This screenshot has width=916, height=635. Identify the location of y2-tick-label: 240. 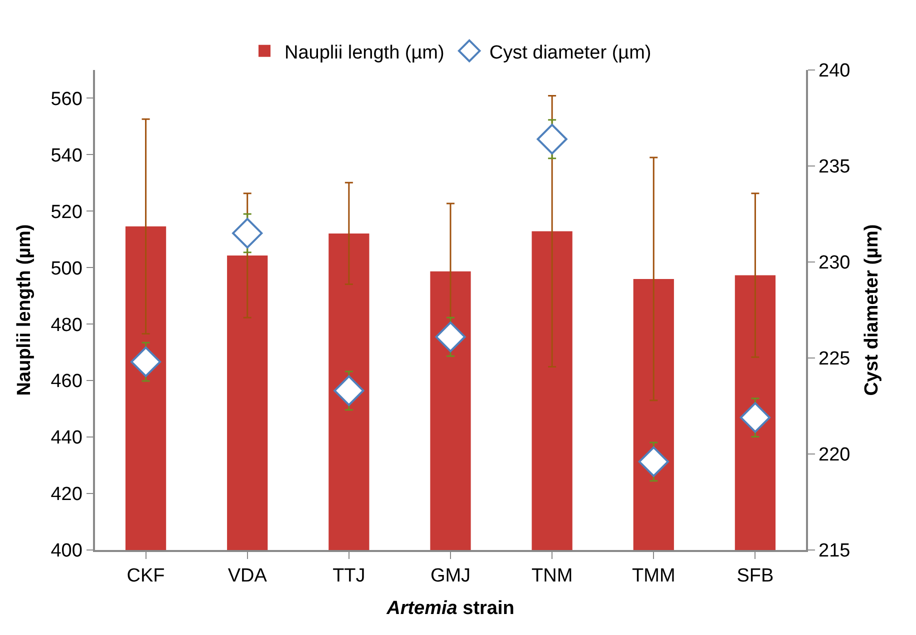
(834, 71).